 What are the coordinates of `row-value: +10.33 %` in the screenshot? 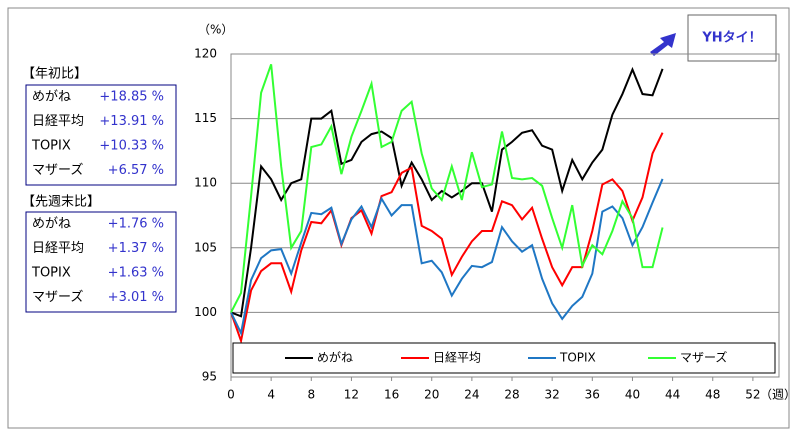 It's located at (131, 146).